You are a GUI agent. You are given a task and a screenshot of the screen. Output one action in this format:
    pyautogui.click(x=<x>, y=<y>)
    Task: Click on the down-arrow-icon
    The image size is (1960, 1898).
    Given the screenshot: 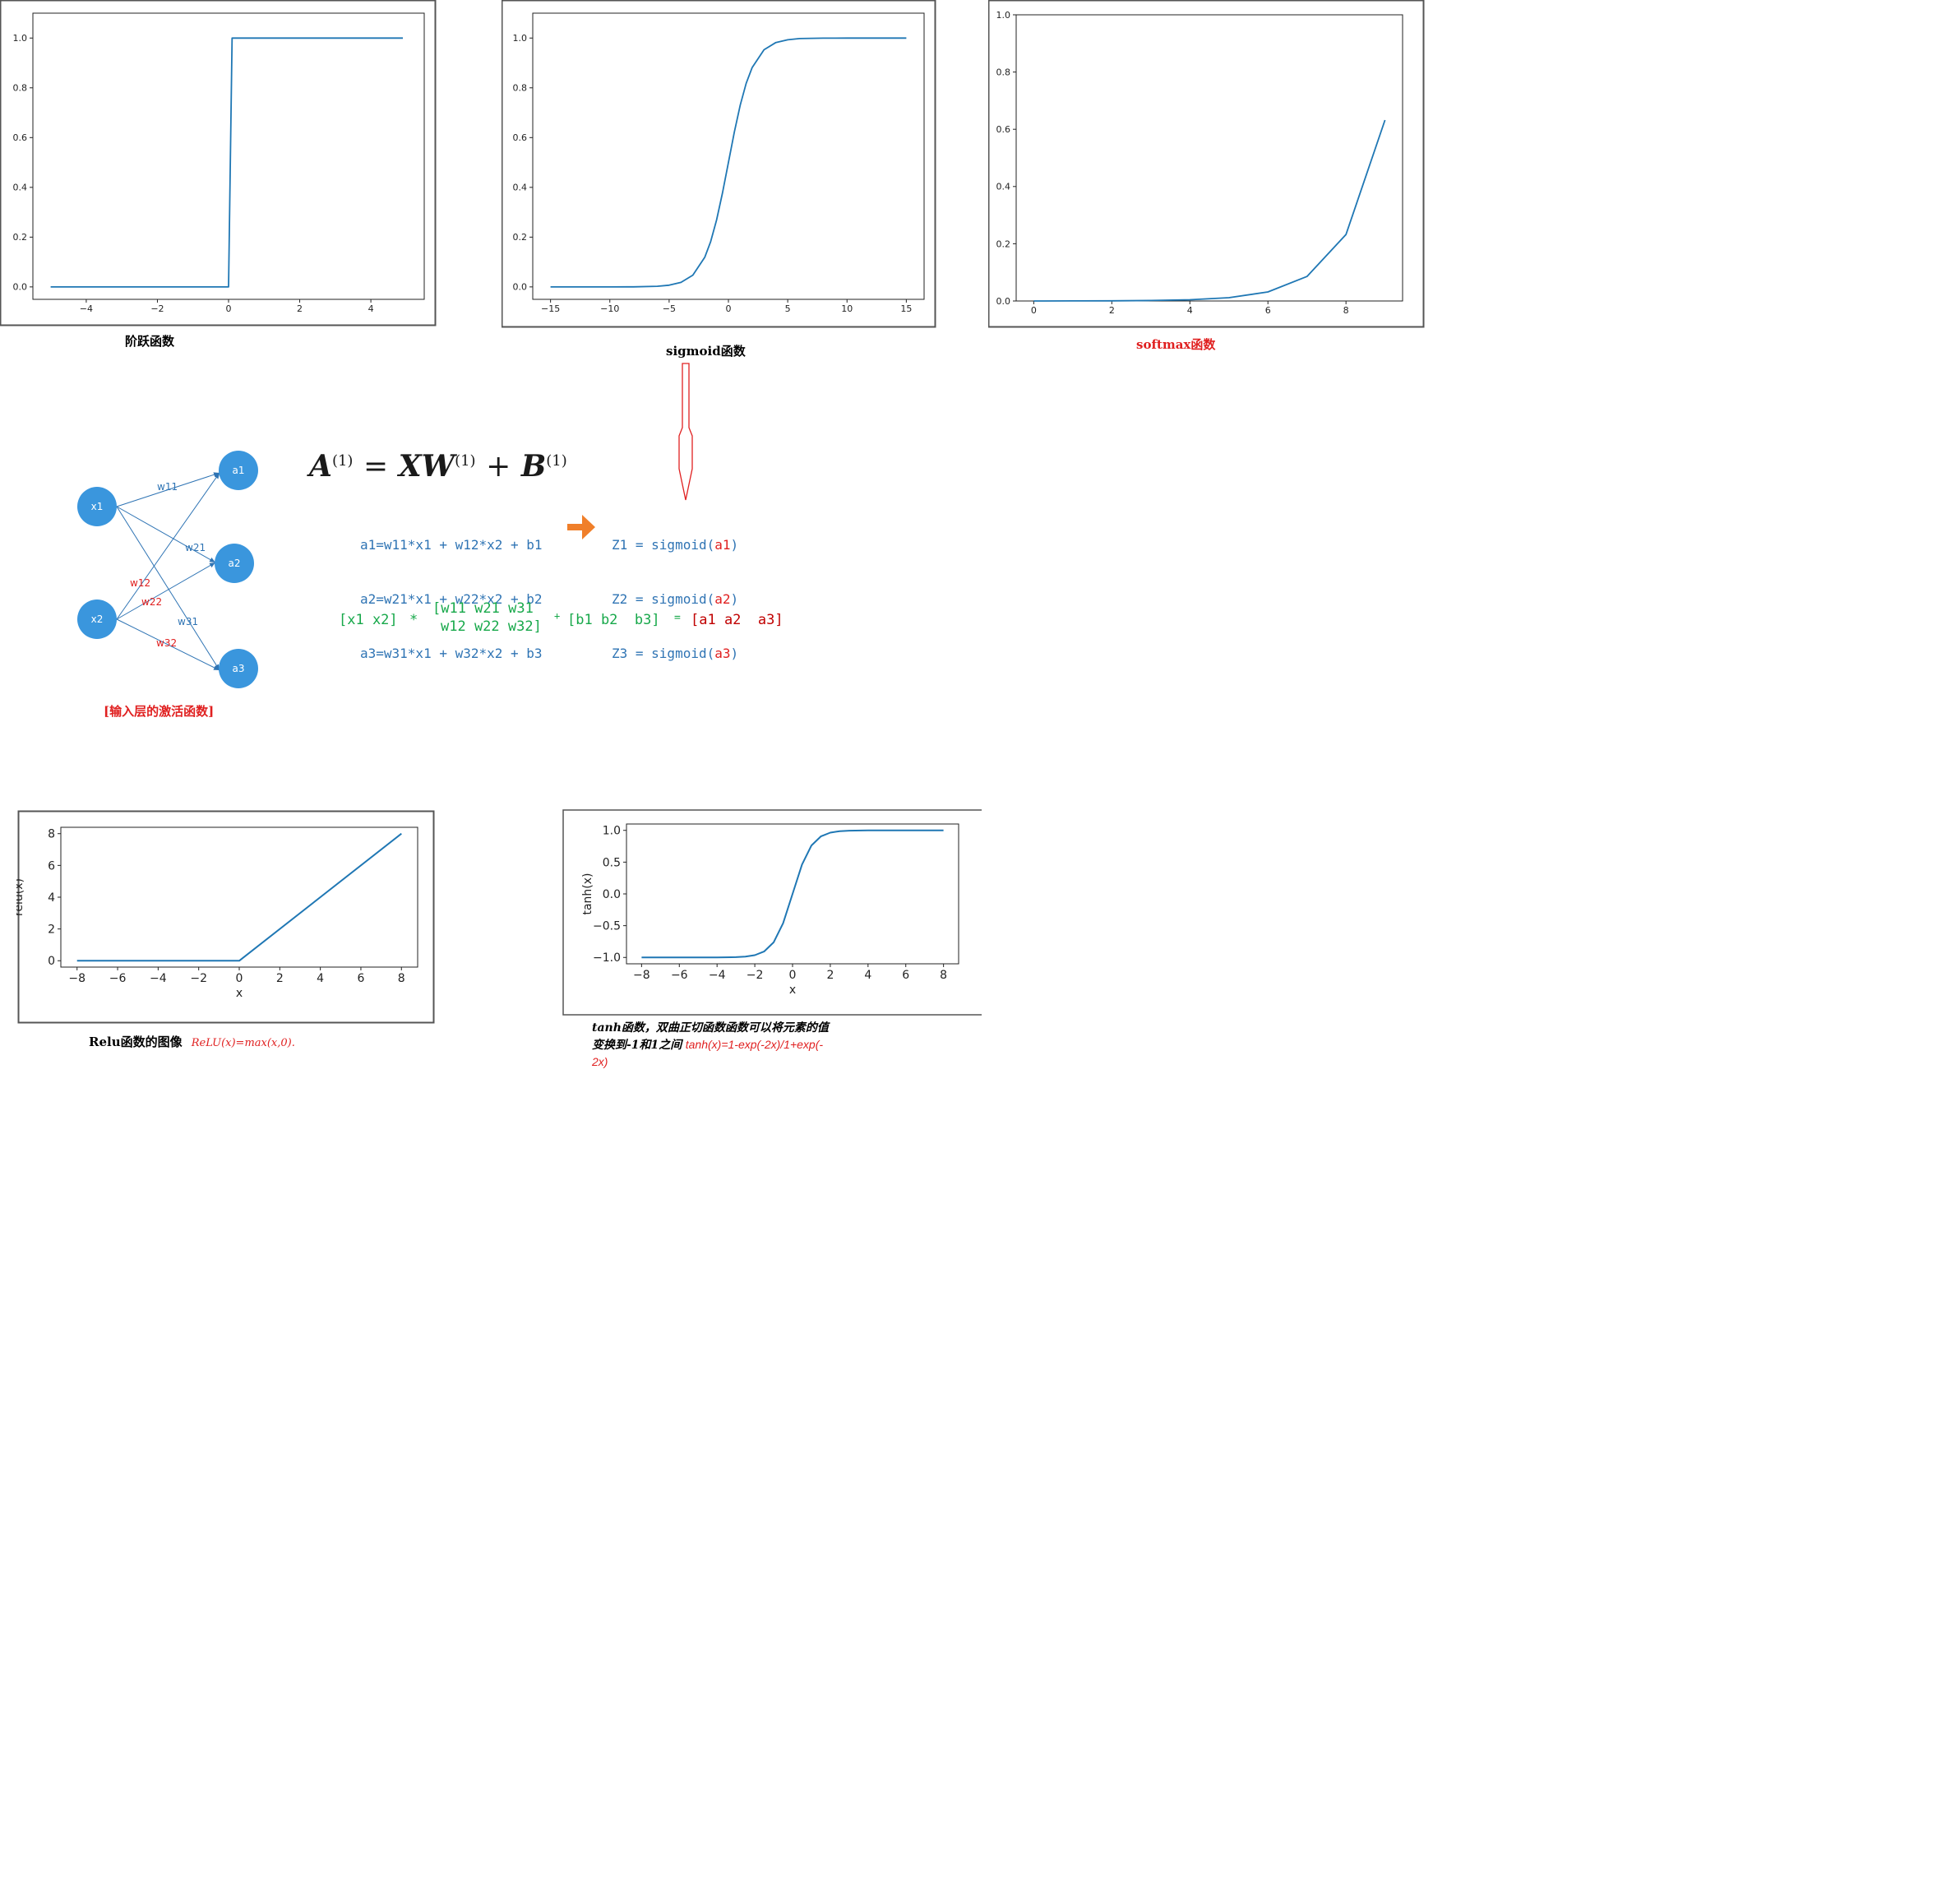 What is the action you would take?
    pyautogui.click(x=685, y=432)
    